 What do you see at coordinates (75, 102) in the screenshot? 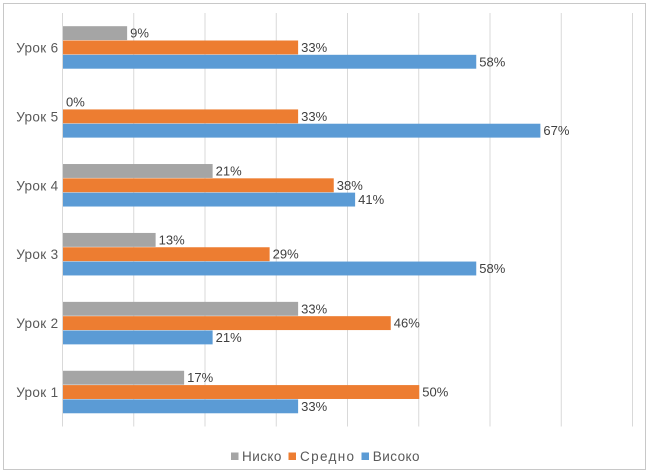
I see `svg-text: 0%` at bounding box center [75, 102].